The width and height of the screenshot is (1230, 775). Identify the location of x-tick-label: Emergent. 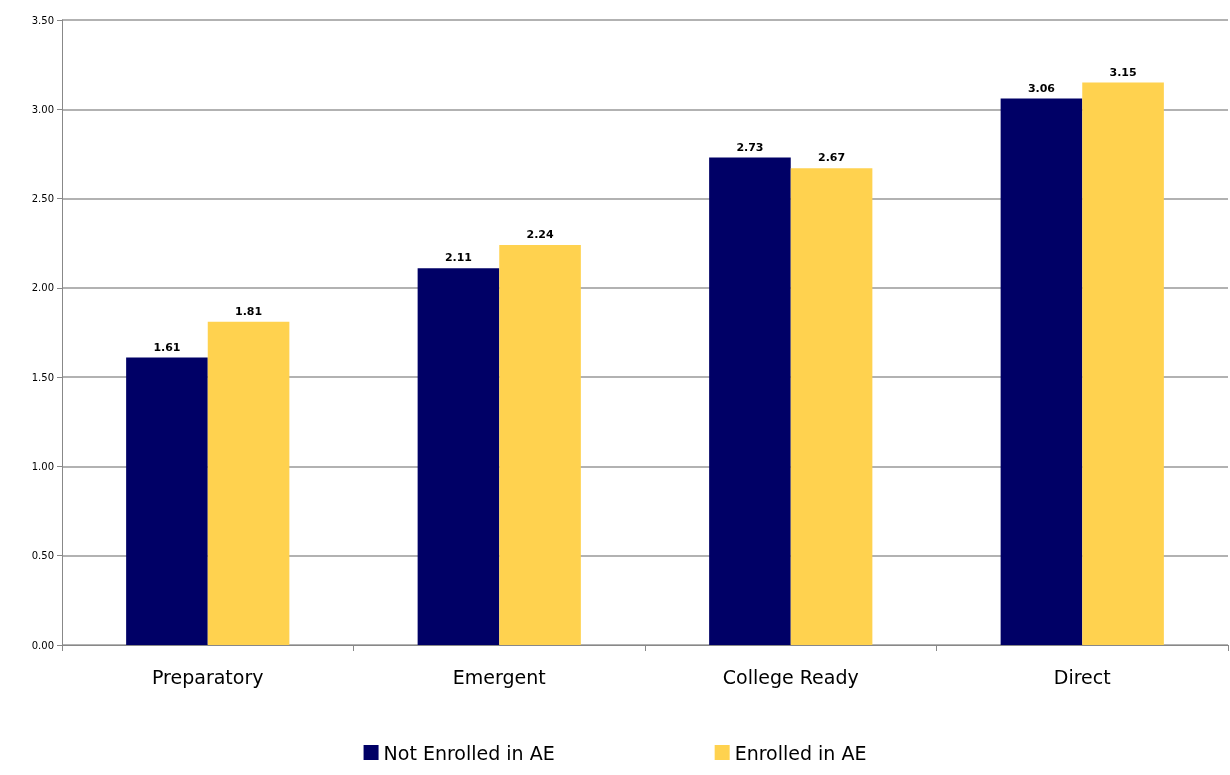
(499, 676).